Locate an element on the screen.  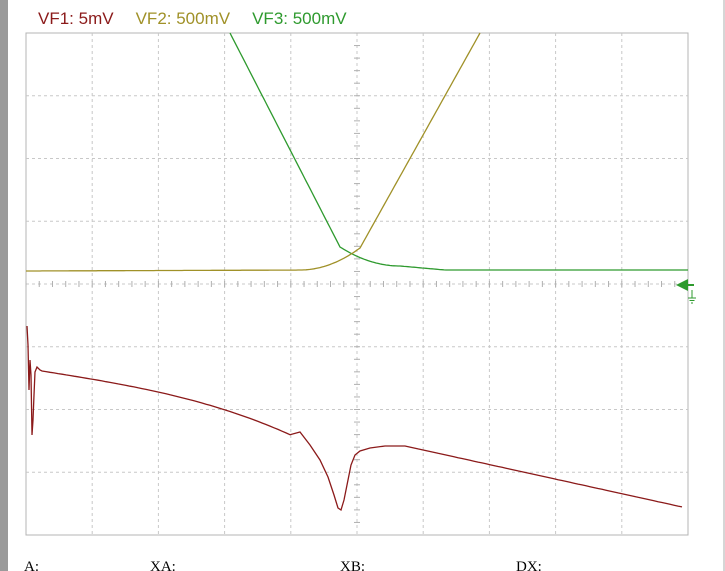
channel-label-vf3: VF3: 500mV is located at coordinates (299, 18).